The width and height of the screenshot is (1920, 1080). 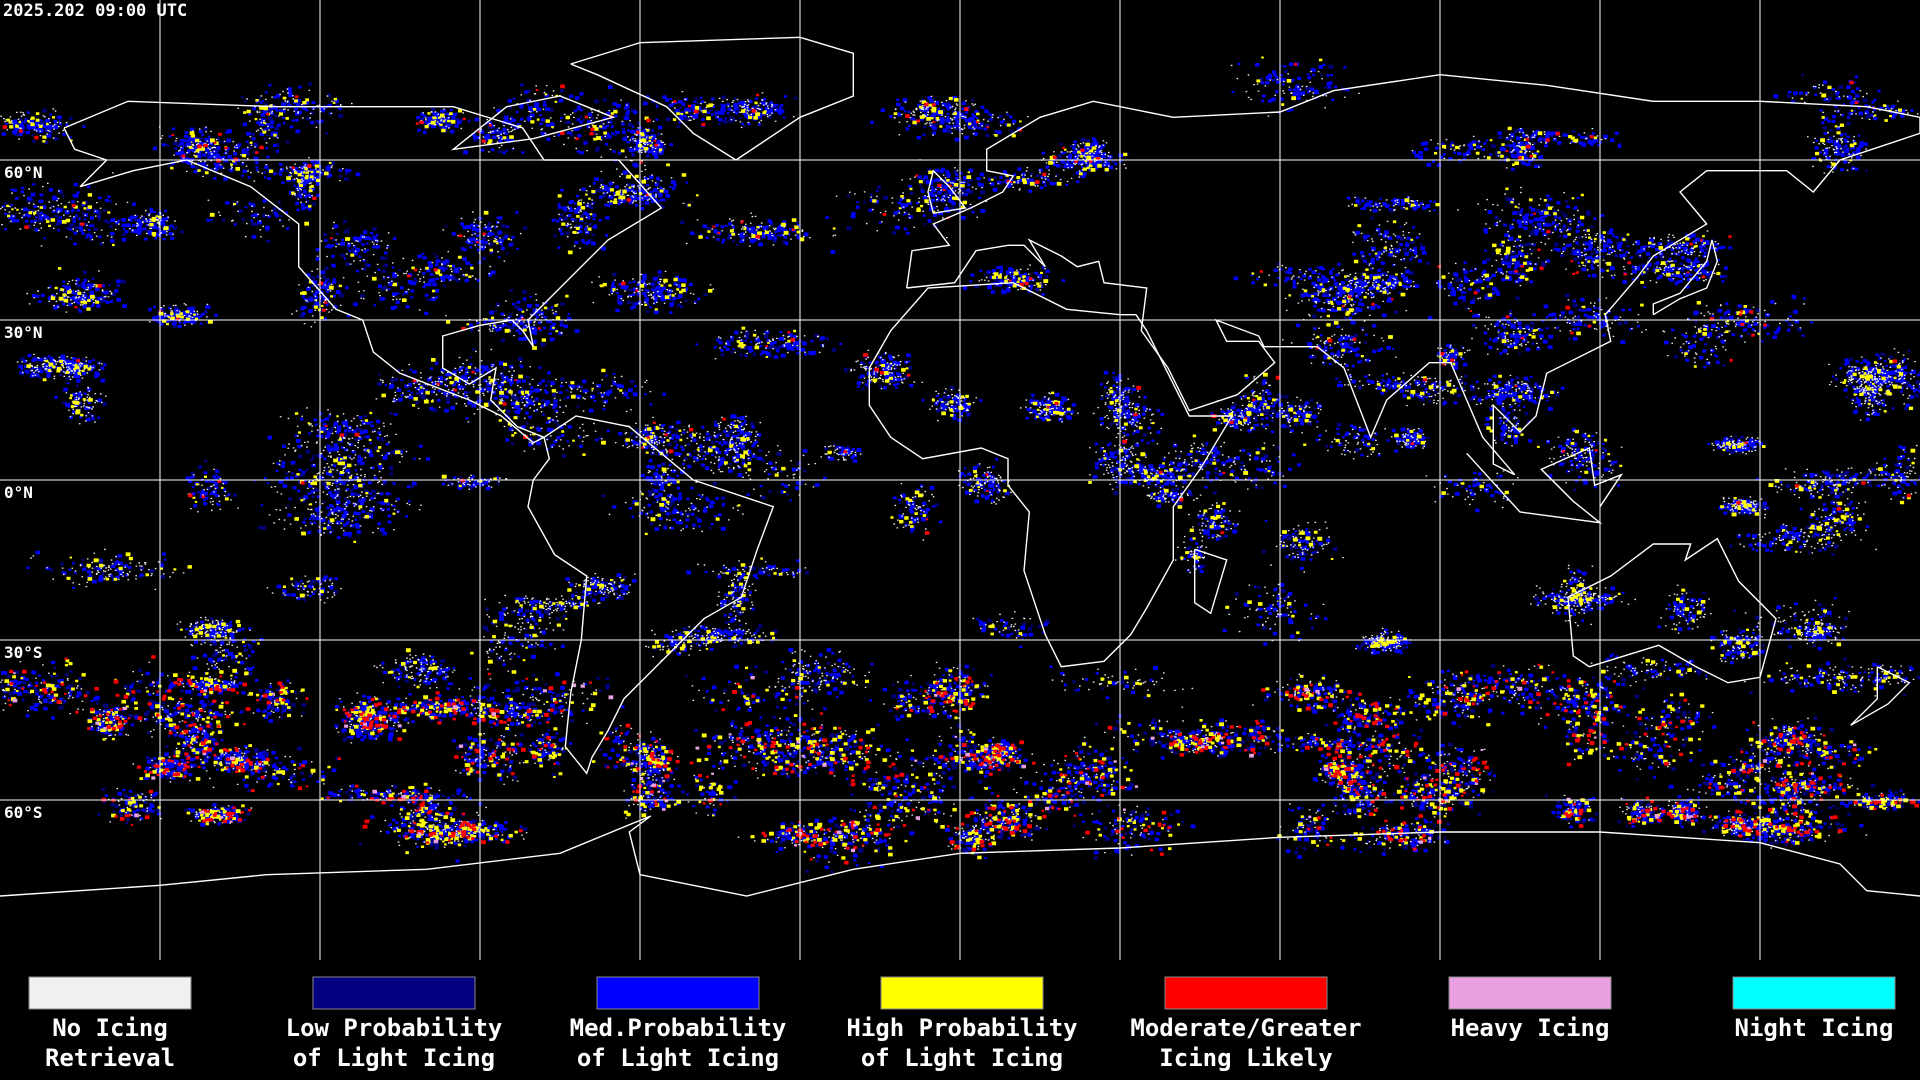 I want to click on timestamp: 2025.202 09:00 UTC, so click(x=95, y=11).